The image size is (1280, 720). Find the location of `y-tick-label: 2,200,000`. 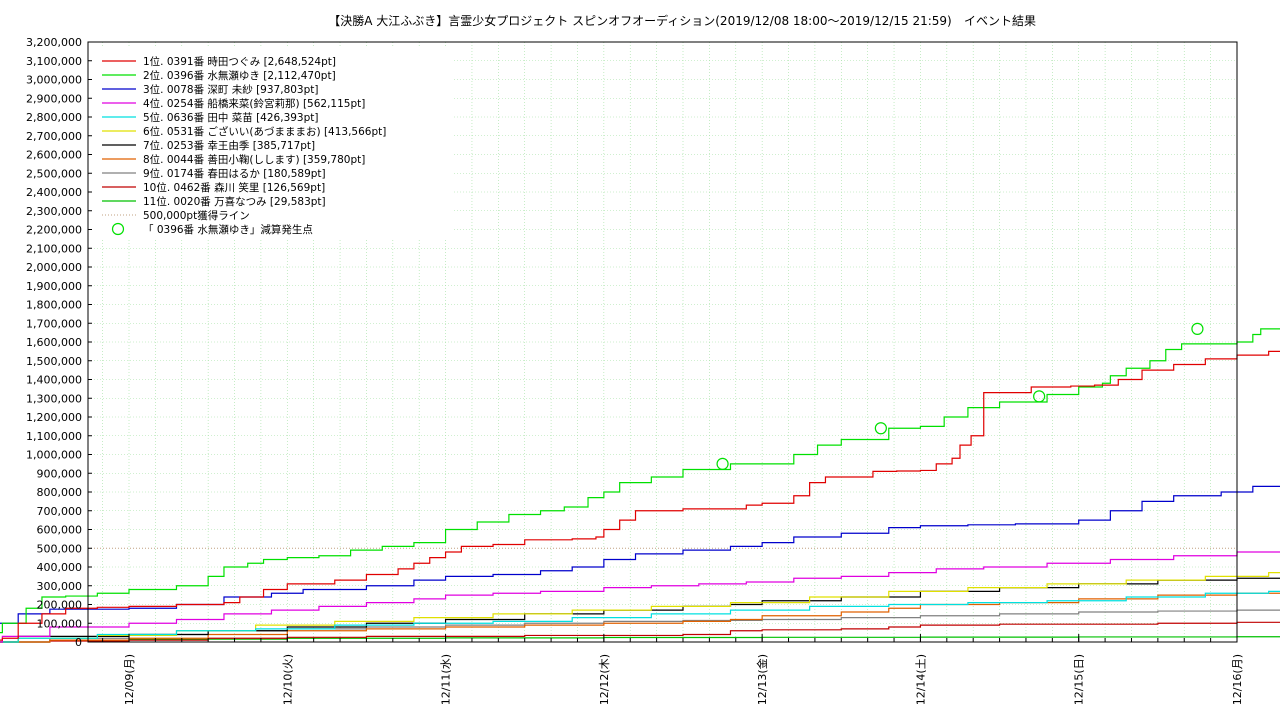

y-tick-label: 2,200,000 is located at coordinates (54, 230).